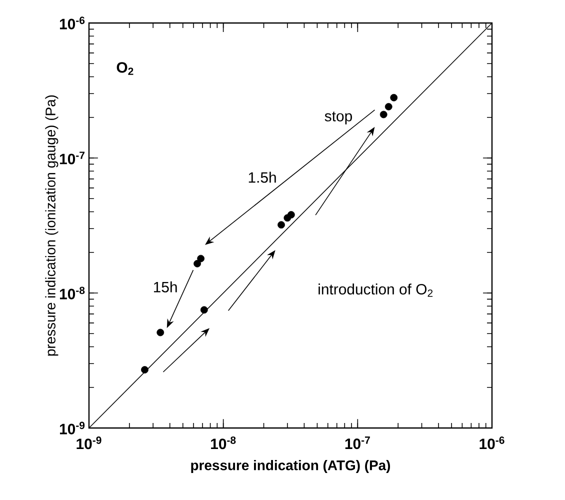  What do you see at coordinates (51, 225) in the screenshot?
I see `y-axis-title: pressure indication (ionization gauge) (Pa)` at bounding box center [51, 225].